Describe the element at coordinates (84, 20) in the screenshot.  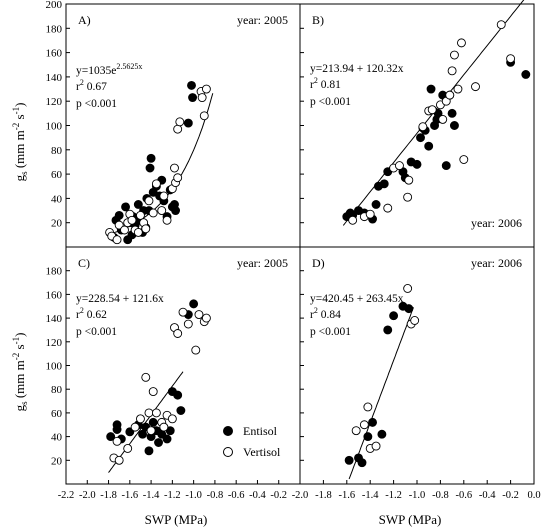
I see `panel-label: A)` at that location.